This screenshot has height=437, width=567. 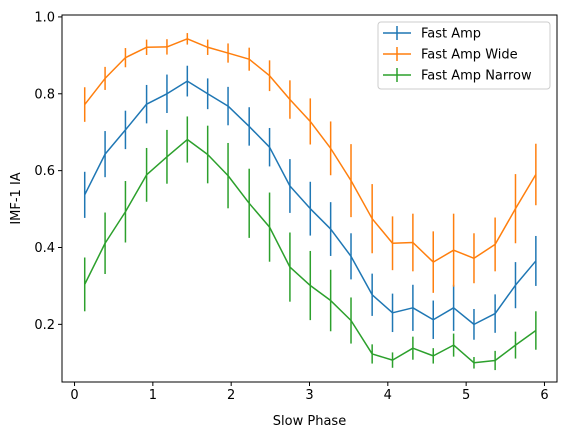 What do you see at coordinates (476, 76) in the screenshot?
I see `legend-label: Fast Amp Narrow` at bounding box center [476, 76].